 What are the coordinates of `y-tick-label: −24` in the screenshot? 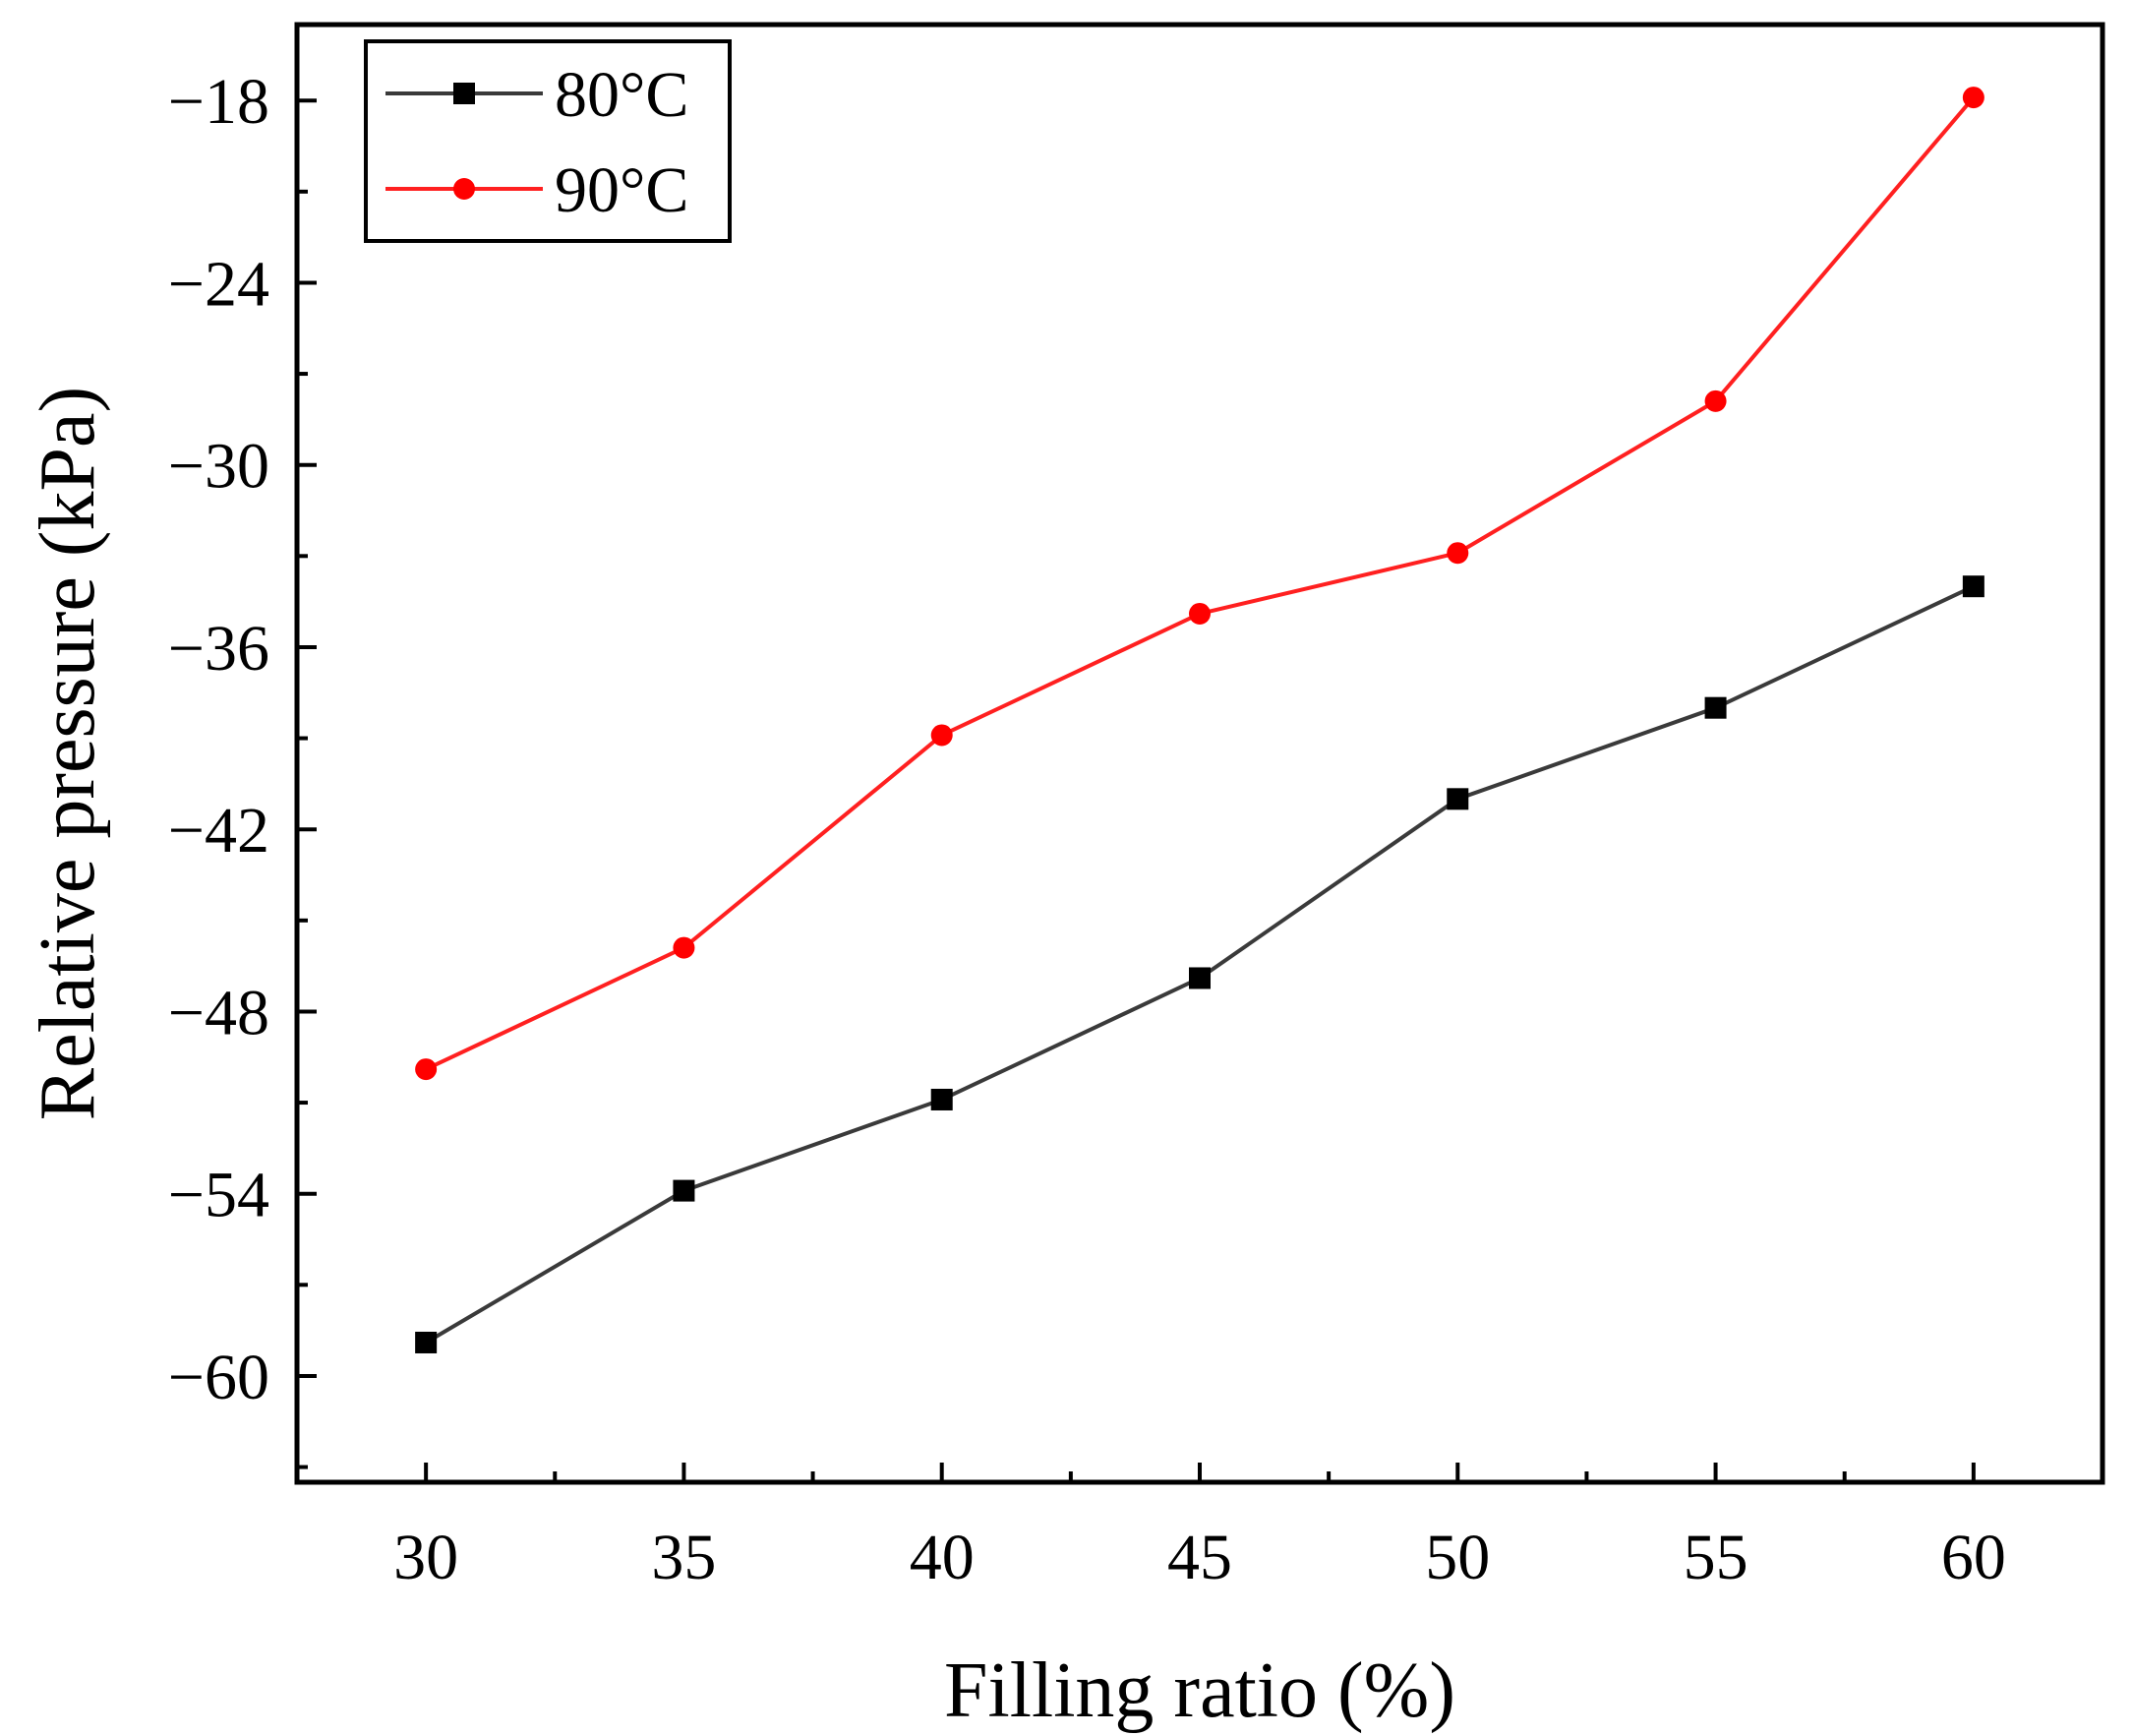 It's located at (218, 284).